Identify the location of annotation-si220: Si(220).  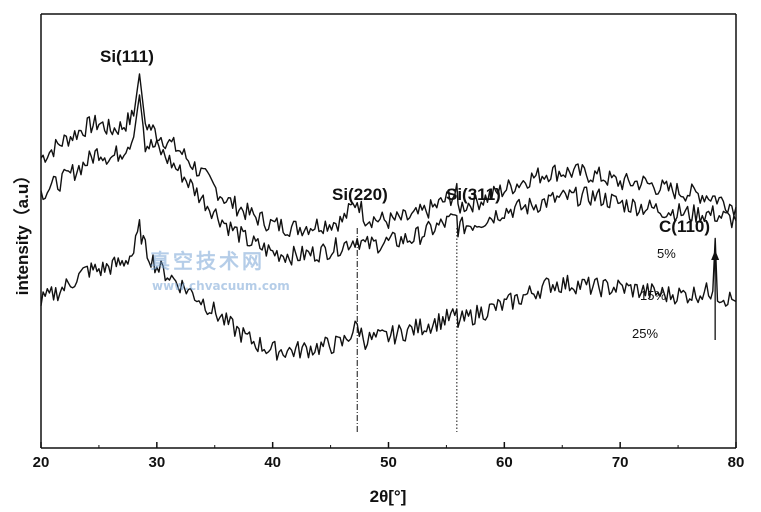
(360, 194).